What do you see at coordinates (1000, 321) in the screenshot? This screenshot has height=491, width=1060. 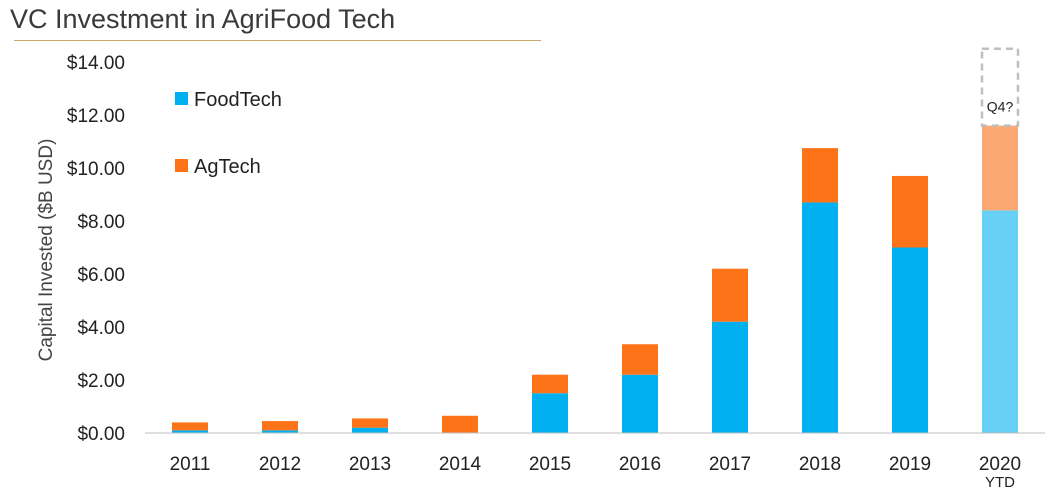 I see `bar-foodtech-2020` at bounding box center [1000, 321].